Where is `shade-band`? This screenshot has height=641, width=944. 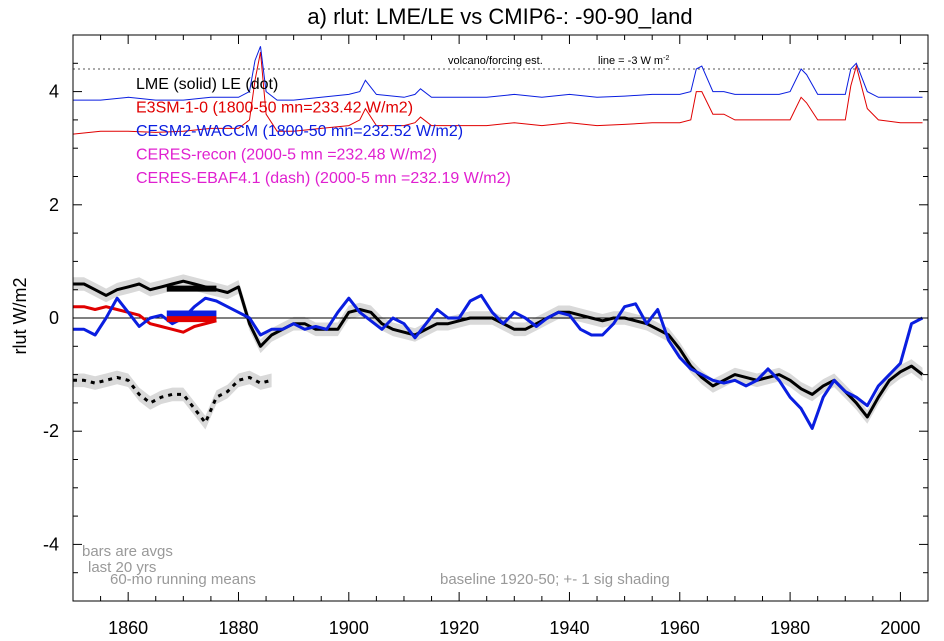 shade-band is located at coordinates (172, 400).